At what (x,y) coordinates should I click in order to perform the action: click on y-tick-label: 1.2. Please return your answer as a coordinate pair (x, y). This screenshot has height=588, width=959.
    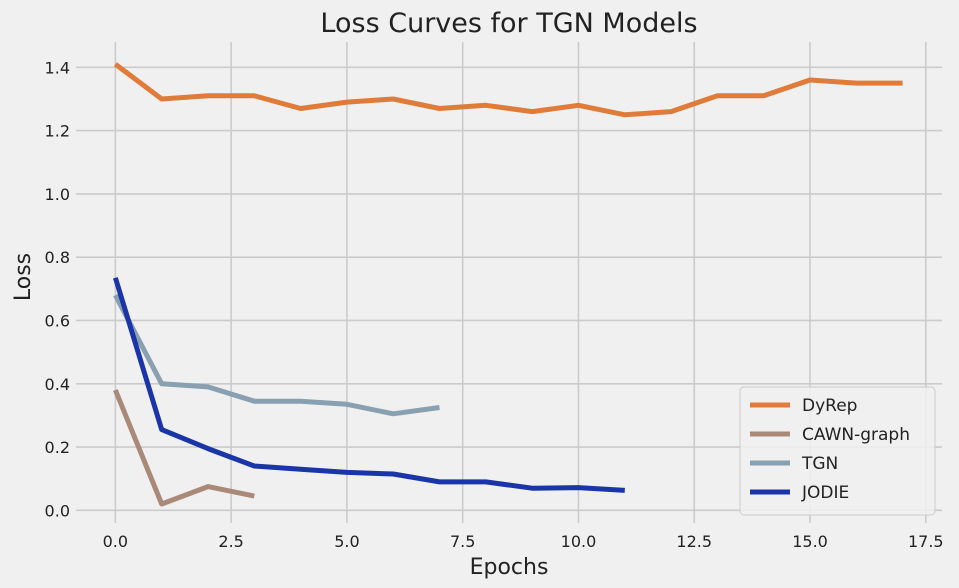
    Looking at the image, I should click on (57, 131).